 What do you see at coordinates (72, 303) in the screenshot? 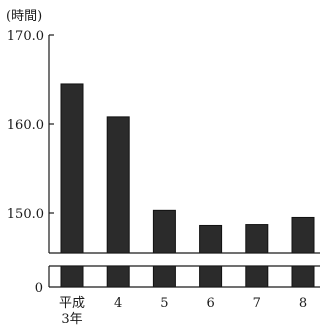
I see `x-tick-label: 平成` at bounding box center [72, 303].